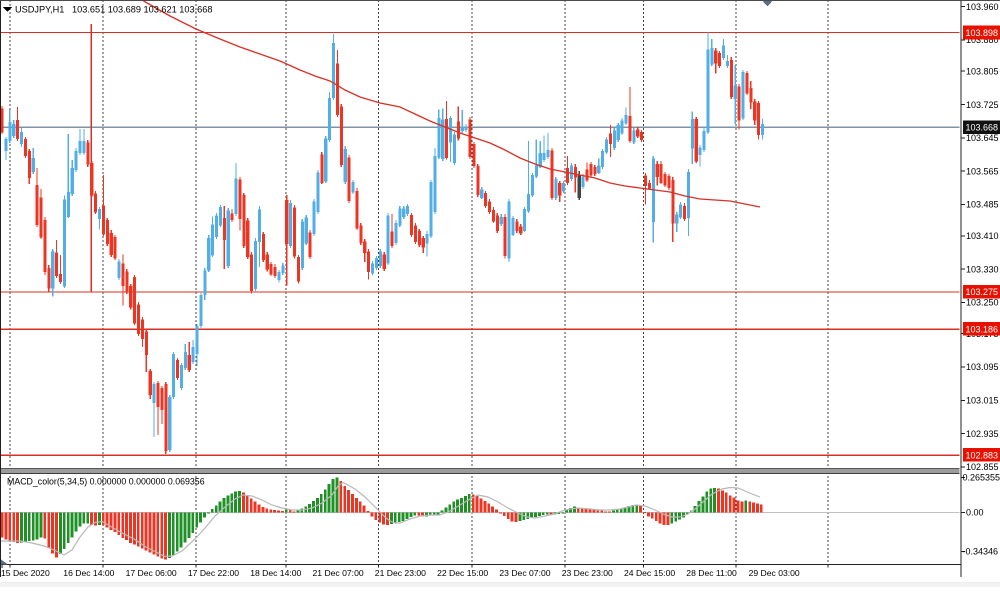  What do you see at coordinates (982, 128) in the screenshot?
I see `svg-text: 103.668` at bounding box center [982, 128].